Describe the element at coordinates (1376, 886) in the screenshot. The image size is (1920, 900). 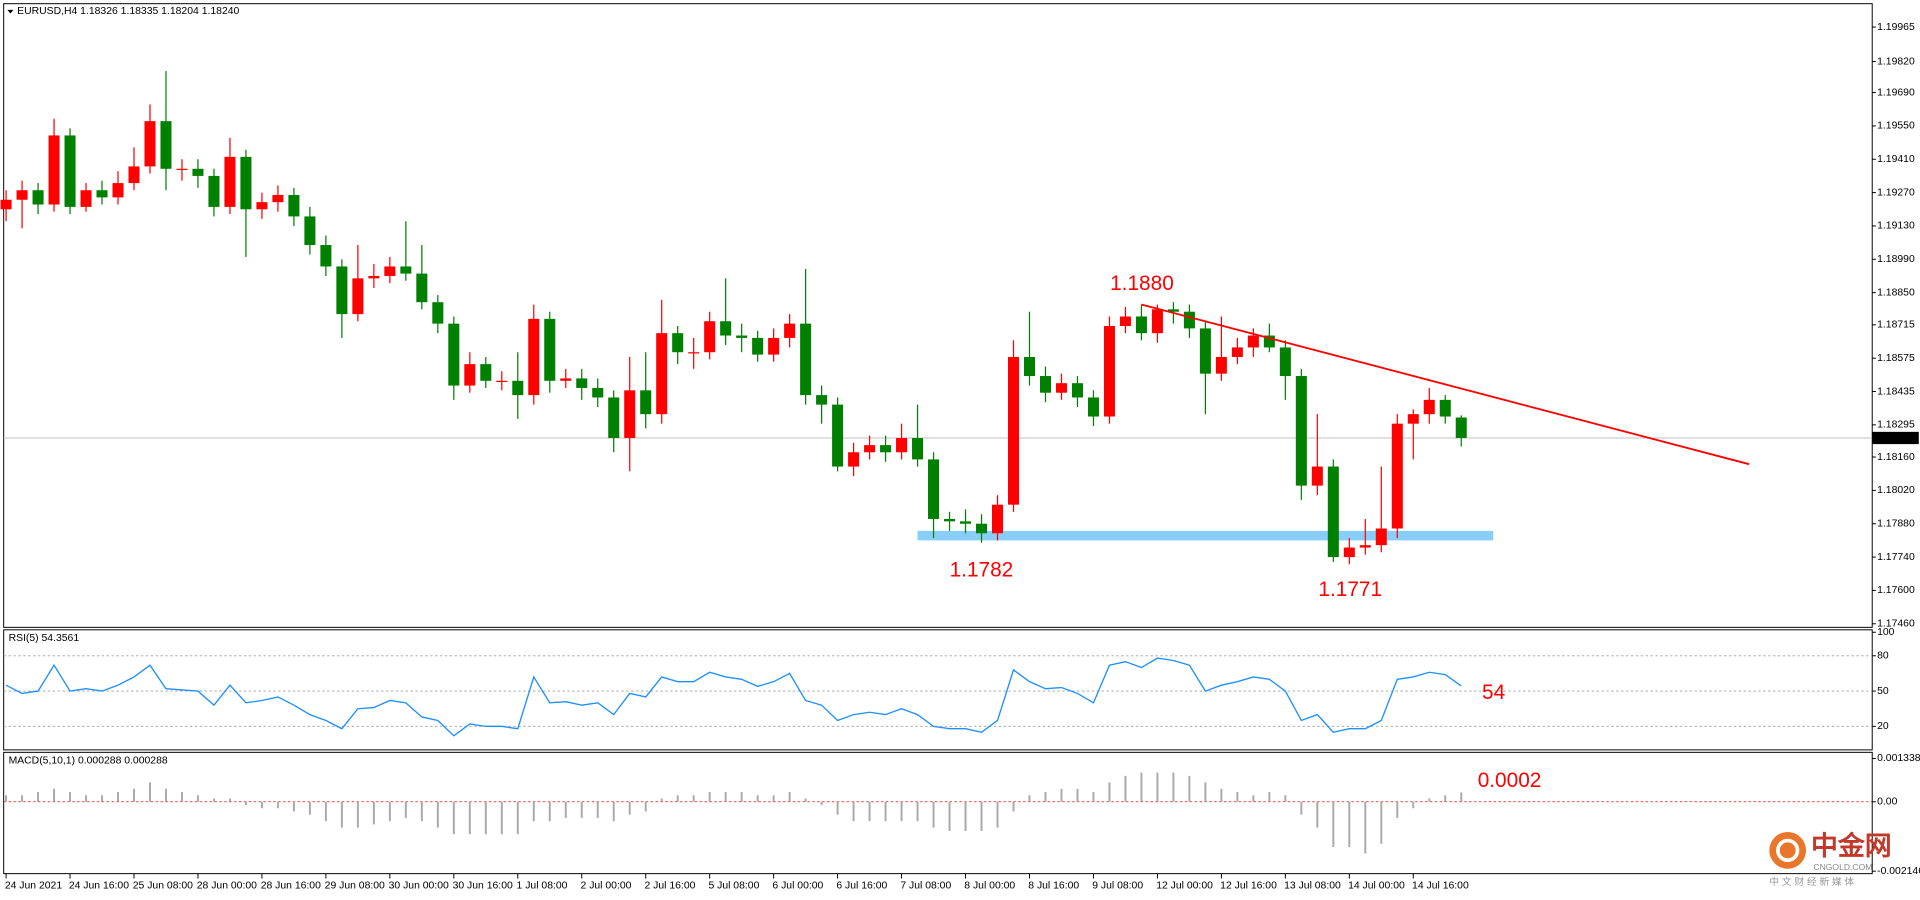
I see `x-tick-label: 14 Jul 00:00` at that location.